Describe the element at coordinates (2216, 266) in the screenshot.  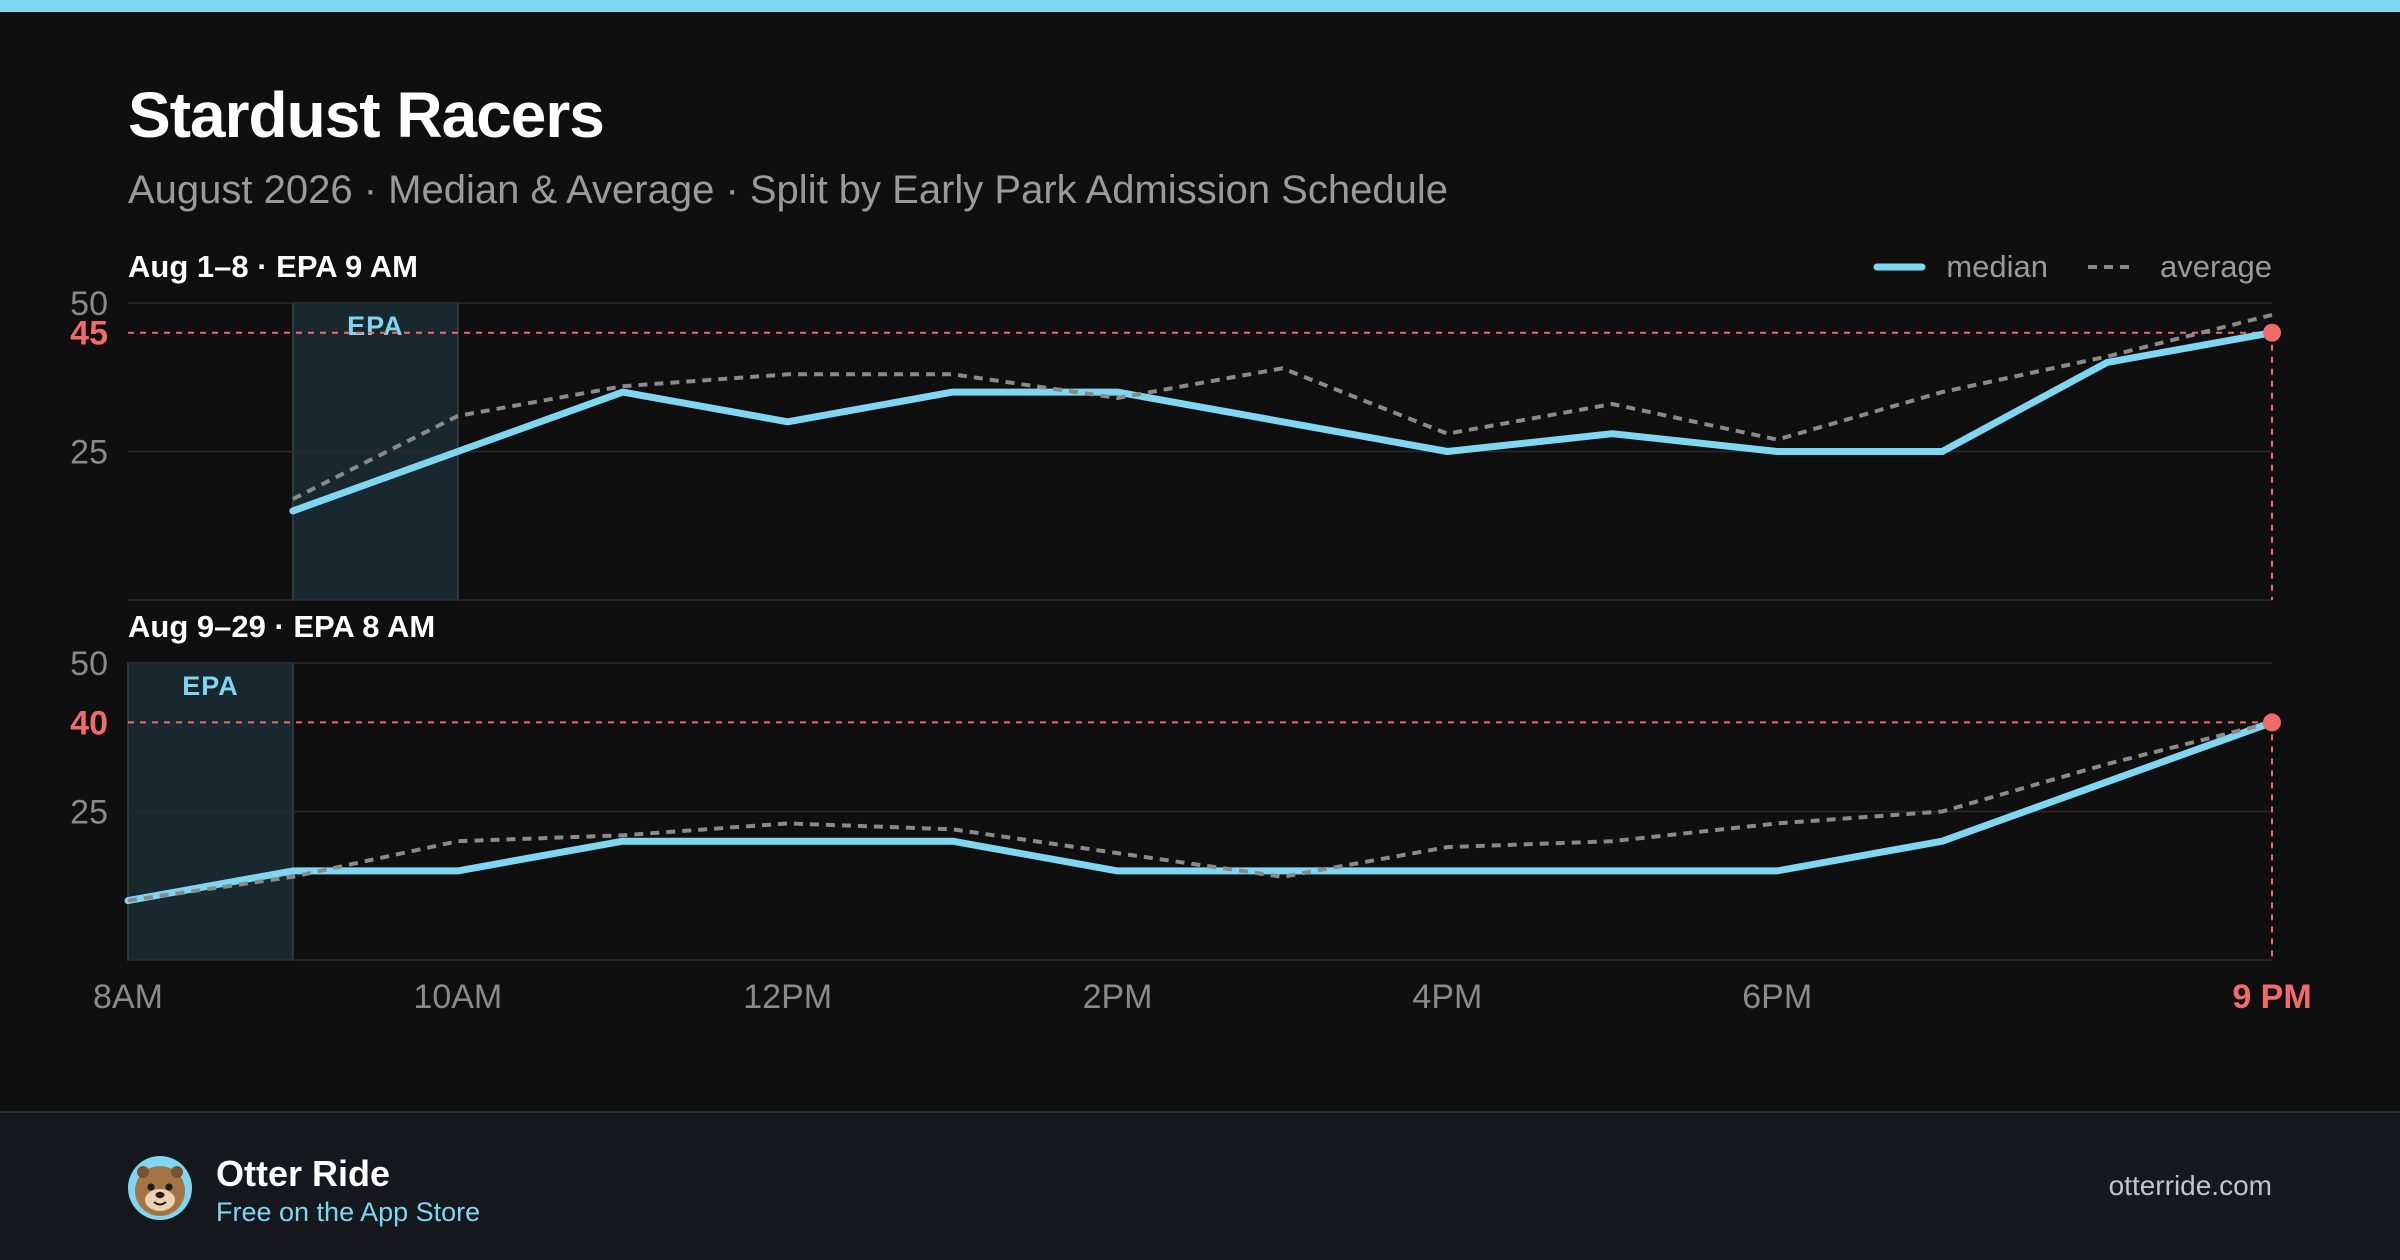
I see `legend-average-label: average` at that location.